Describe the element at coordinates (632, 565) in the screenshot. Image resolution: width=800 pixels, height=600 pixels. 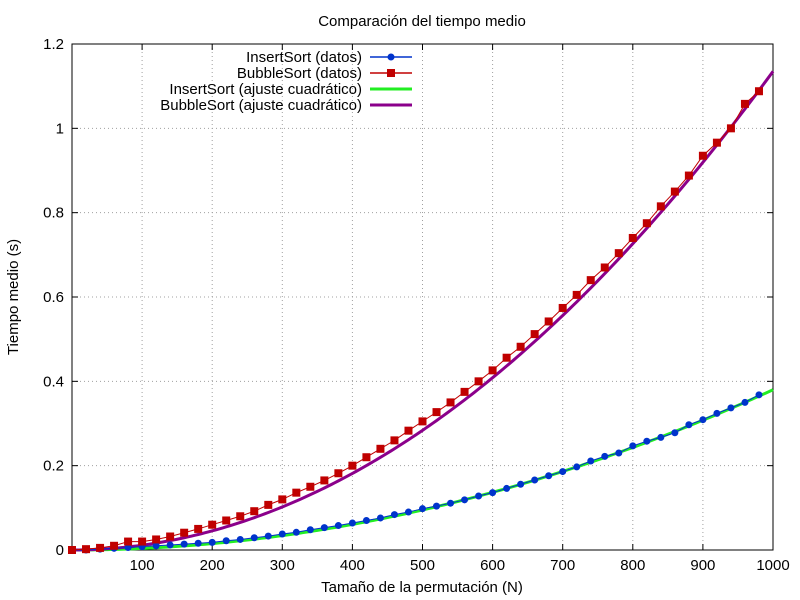
I see `x-tick-label: 800` at that location.